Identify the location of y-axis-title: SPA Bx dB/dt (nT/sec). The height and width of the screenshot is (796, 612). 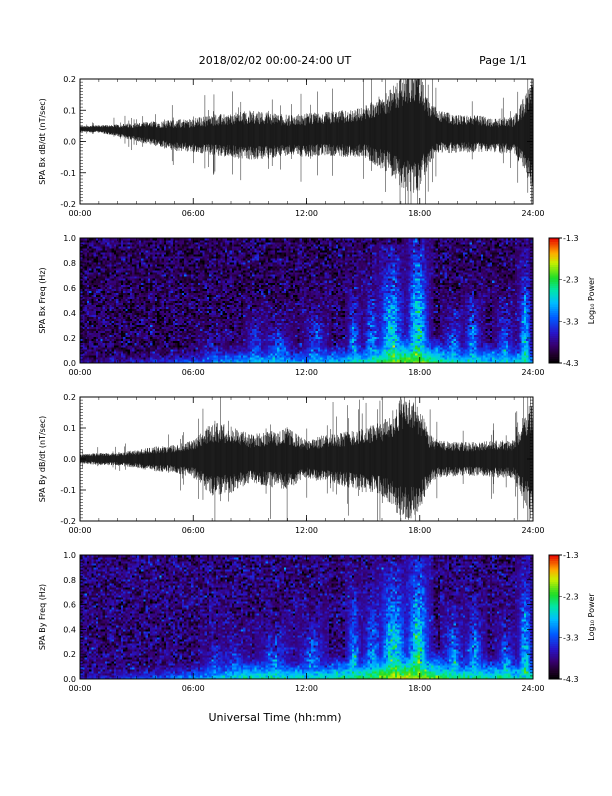
(42, 141).